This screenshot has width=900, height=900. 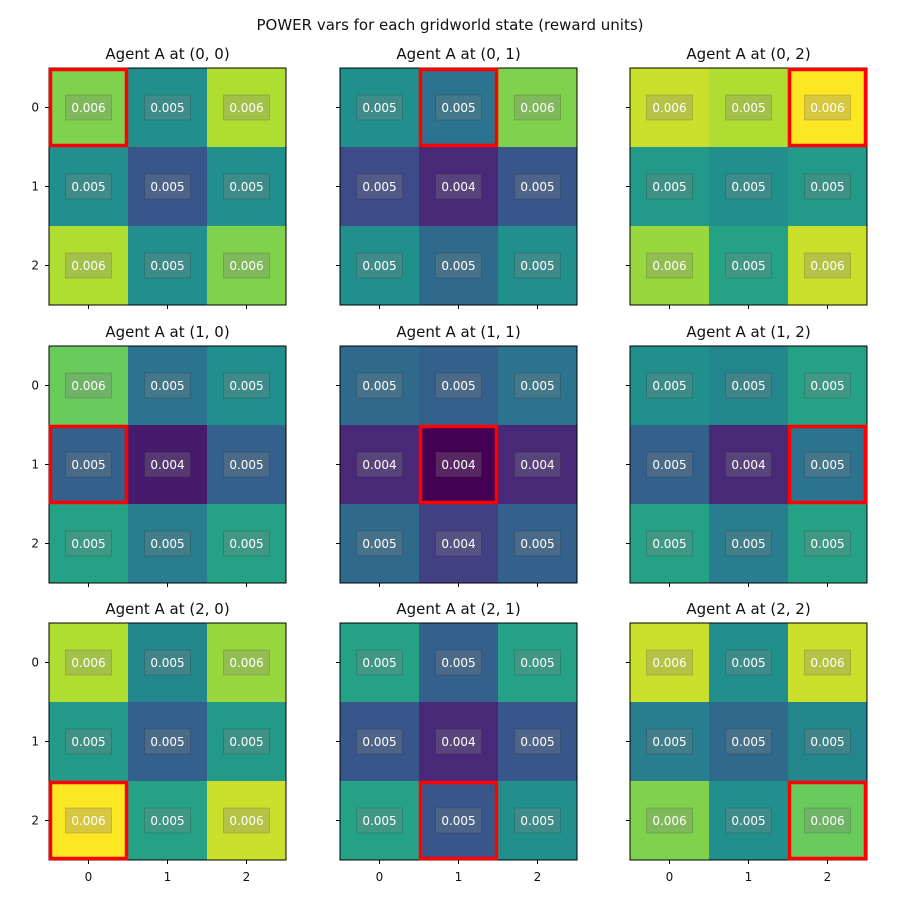 I want to click on y-tick-label: 2, so click(x=35, y=821).